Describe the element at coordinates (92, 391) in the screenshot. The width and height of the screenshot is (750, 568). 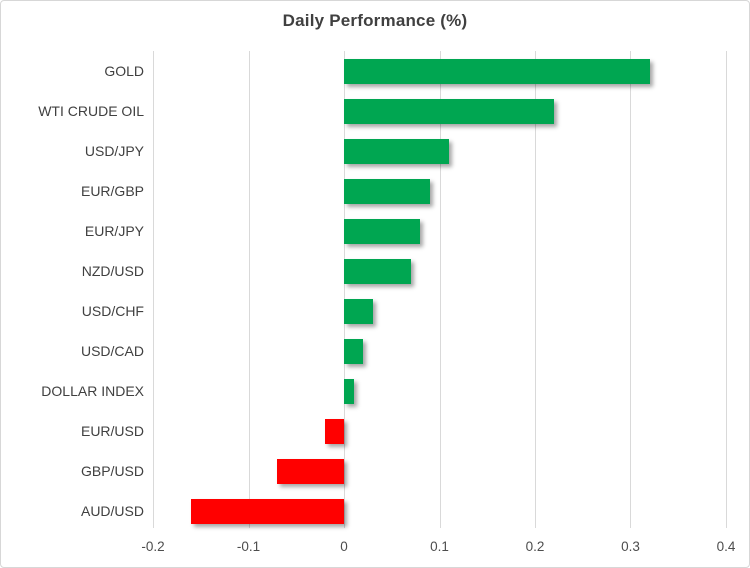
I see `category-label-dollar-index: DOLLAR INDEX` at that location.